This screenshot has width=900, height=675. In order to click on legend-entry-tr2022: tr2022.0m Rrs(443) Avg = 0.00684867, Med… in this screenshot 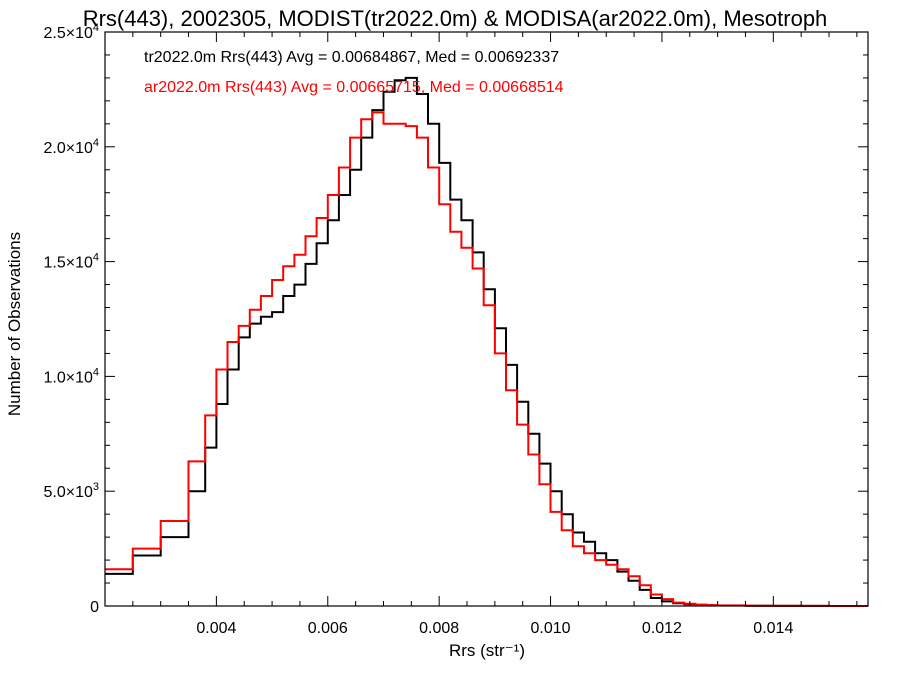, I will do `click(351, 57)`.